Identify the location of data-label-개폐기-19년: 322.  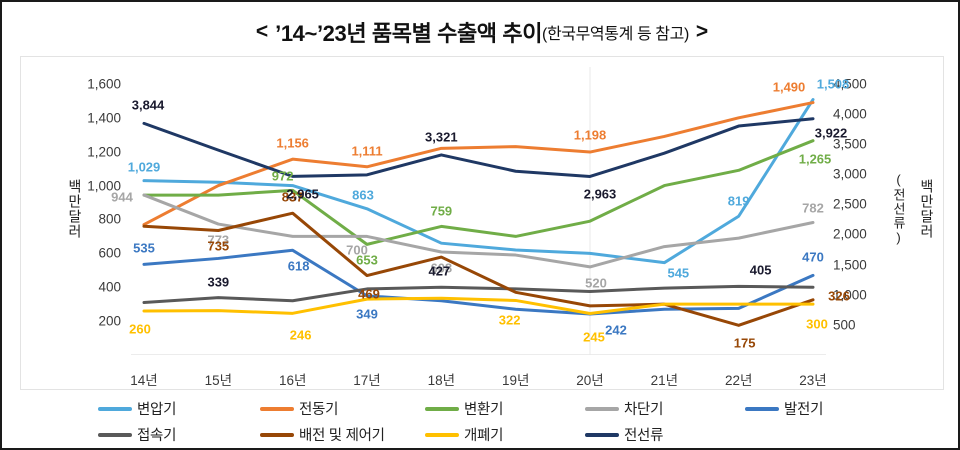
(509, 320).